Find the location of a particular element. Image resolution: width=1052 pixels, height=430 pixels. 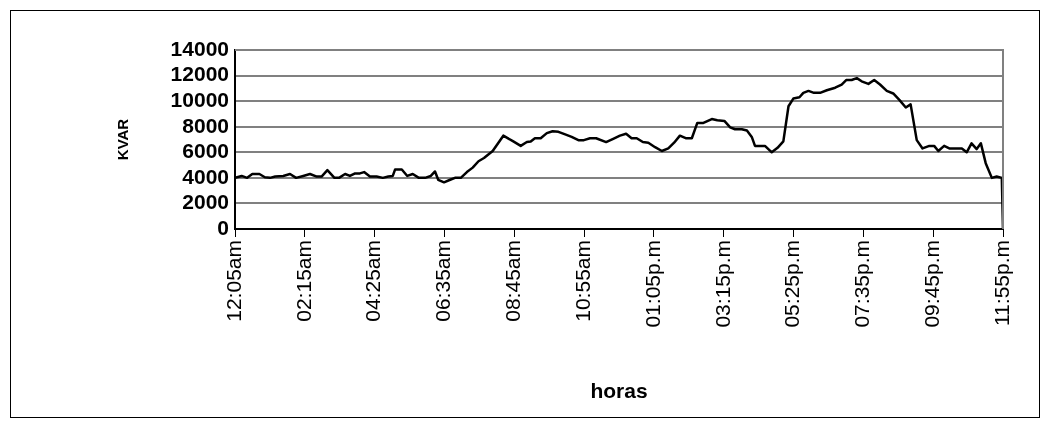

x-tick-label: 04:25am is located at coordinates (373, 281).